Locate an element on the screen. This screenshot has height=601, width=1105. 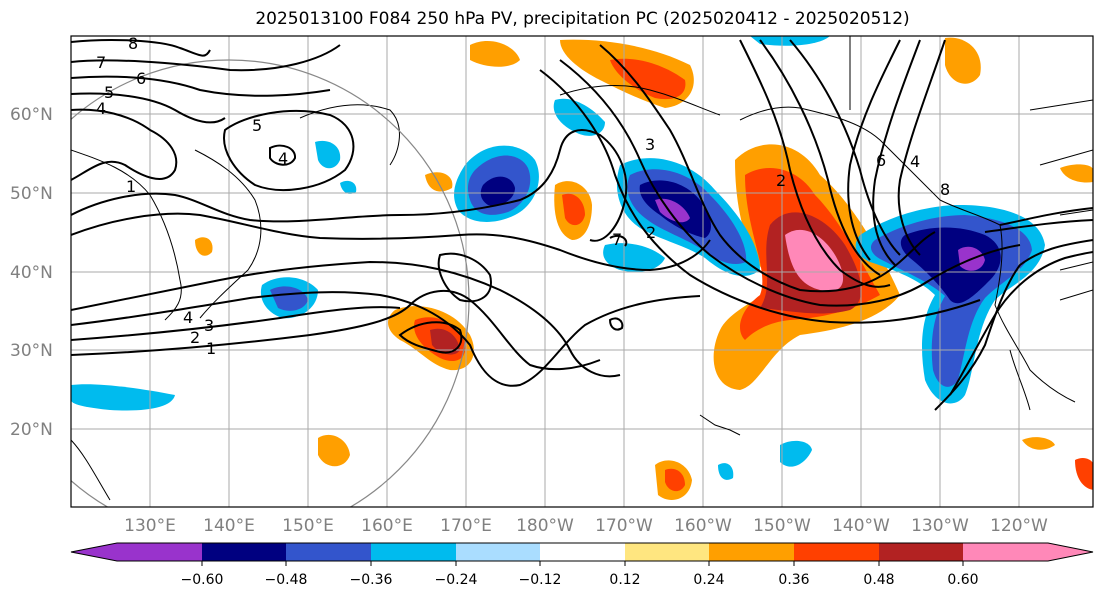
lat-label: 50°N is located at coordinates (31, 194).